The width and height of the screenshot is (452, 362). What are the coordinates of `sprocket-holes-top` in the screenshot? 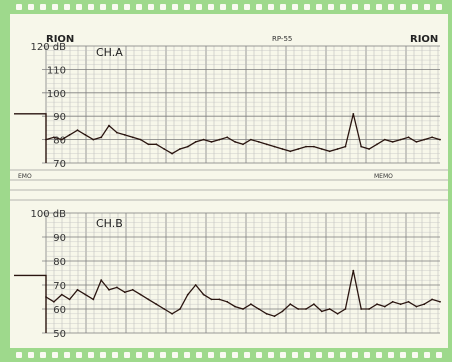 It's located at (229, 7).